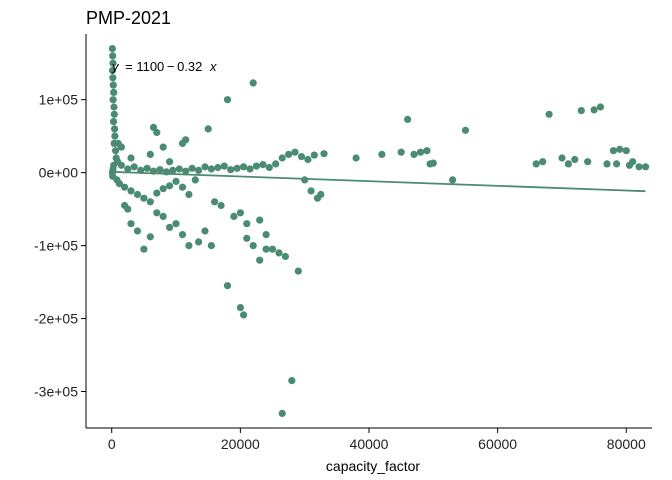 The width and height of the screenshot is (672, 480). Describe the element at coordinates (56, 319) in the screenshot. I see `y-tick-label: -2e+05` at that location.